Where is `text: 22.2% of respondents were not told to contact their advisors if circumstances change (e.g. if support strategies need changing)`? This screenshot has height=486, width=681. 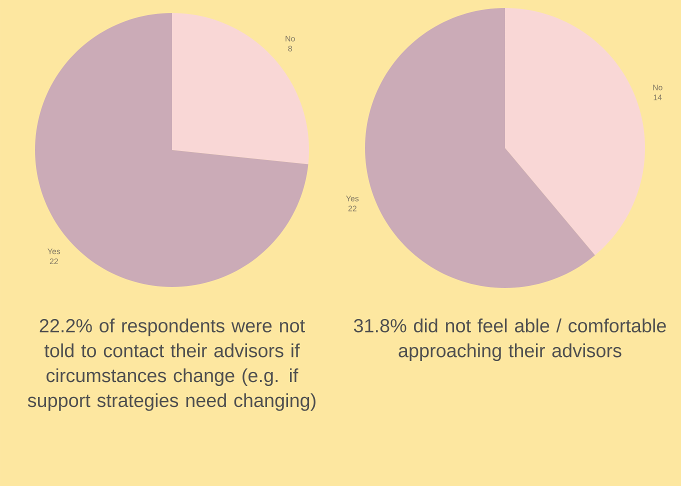 text: 22.2% of respondents were not told to contact their advisors if circumstances change (e.g. if support strategies need changing) is located at coordinates (172, 364).